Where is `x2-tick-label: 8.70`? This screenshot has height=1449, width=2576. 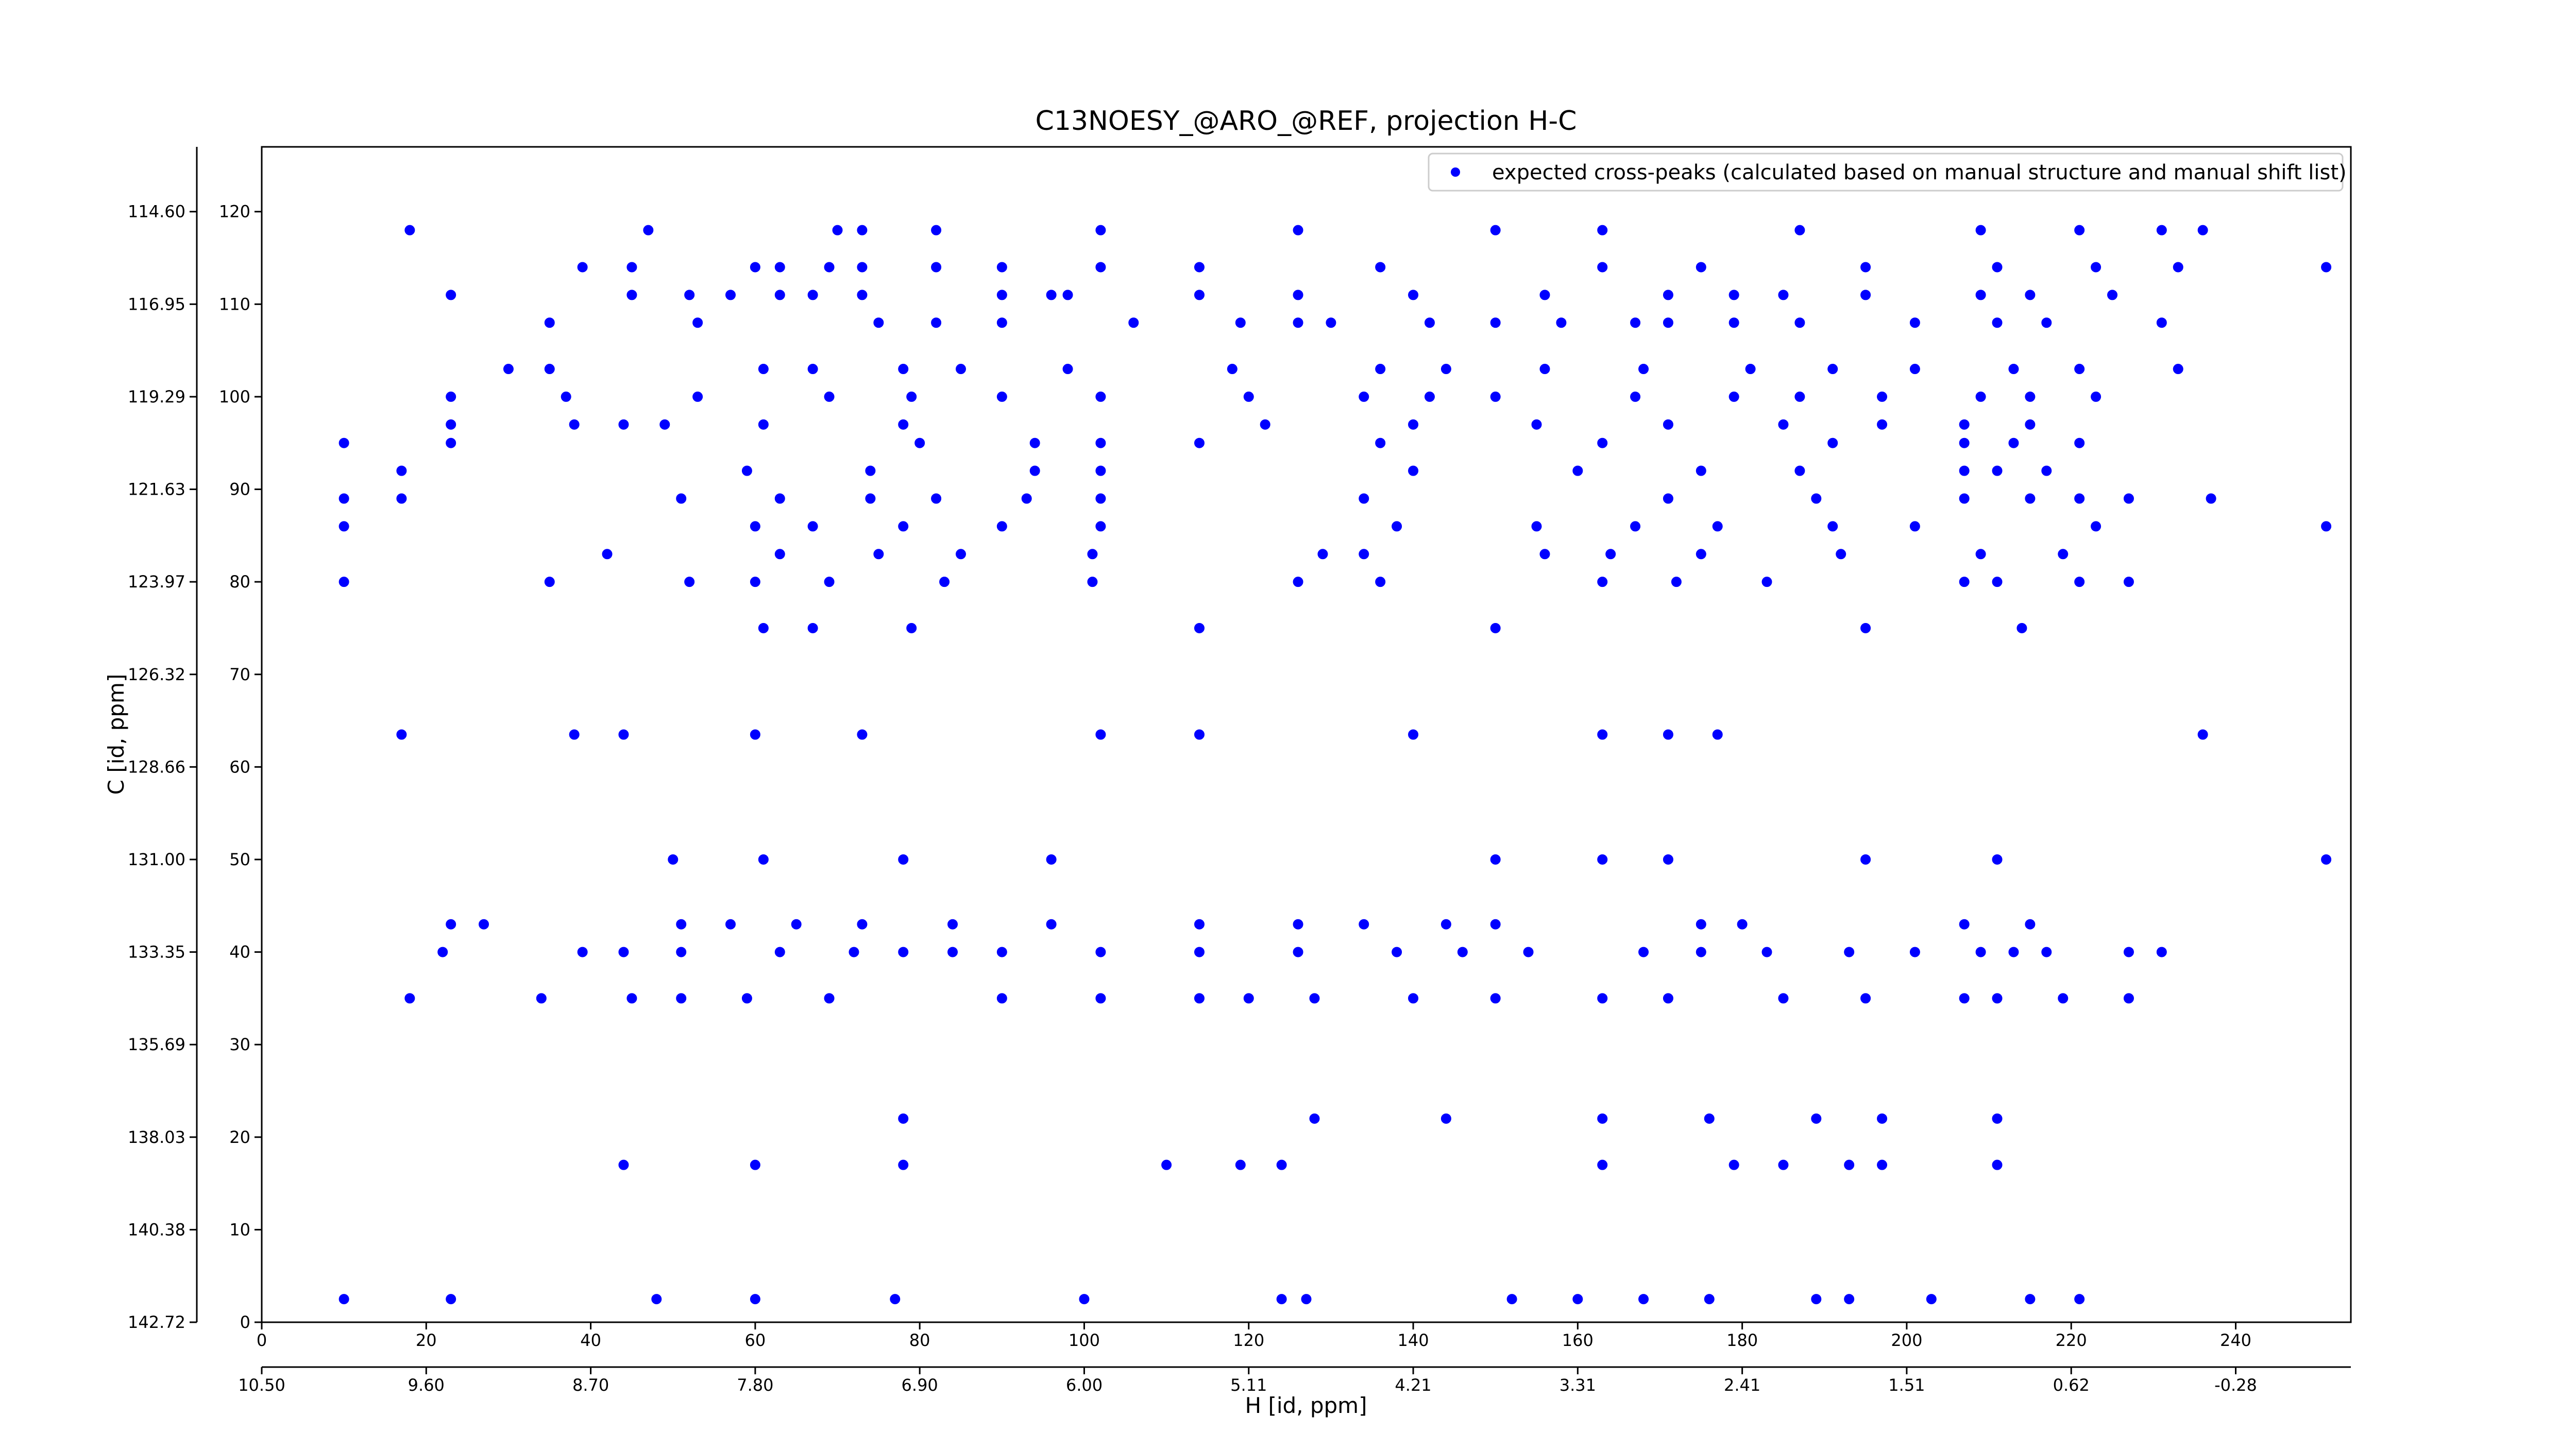
x2-tick-label: 8.70 is located at coordinates (590, 1385).